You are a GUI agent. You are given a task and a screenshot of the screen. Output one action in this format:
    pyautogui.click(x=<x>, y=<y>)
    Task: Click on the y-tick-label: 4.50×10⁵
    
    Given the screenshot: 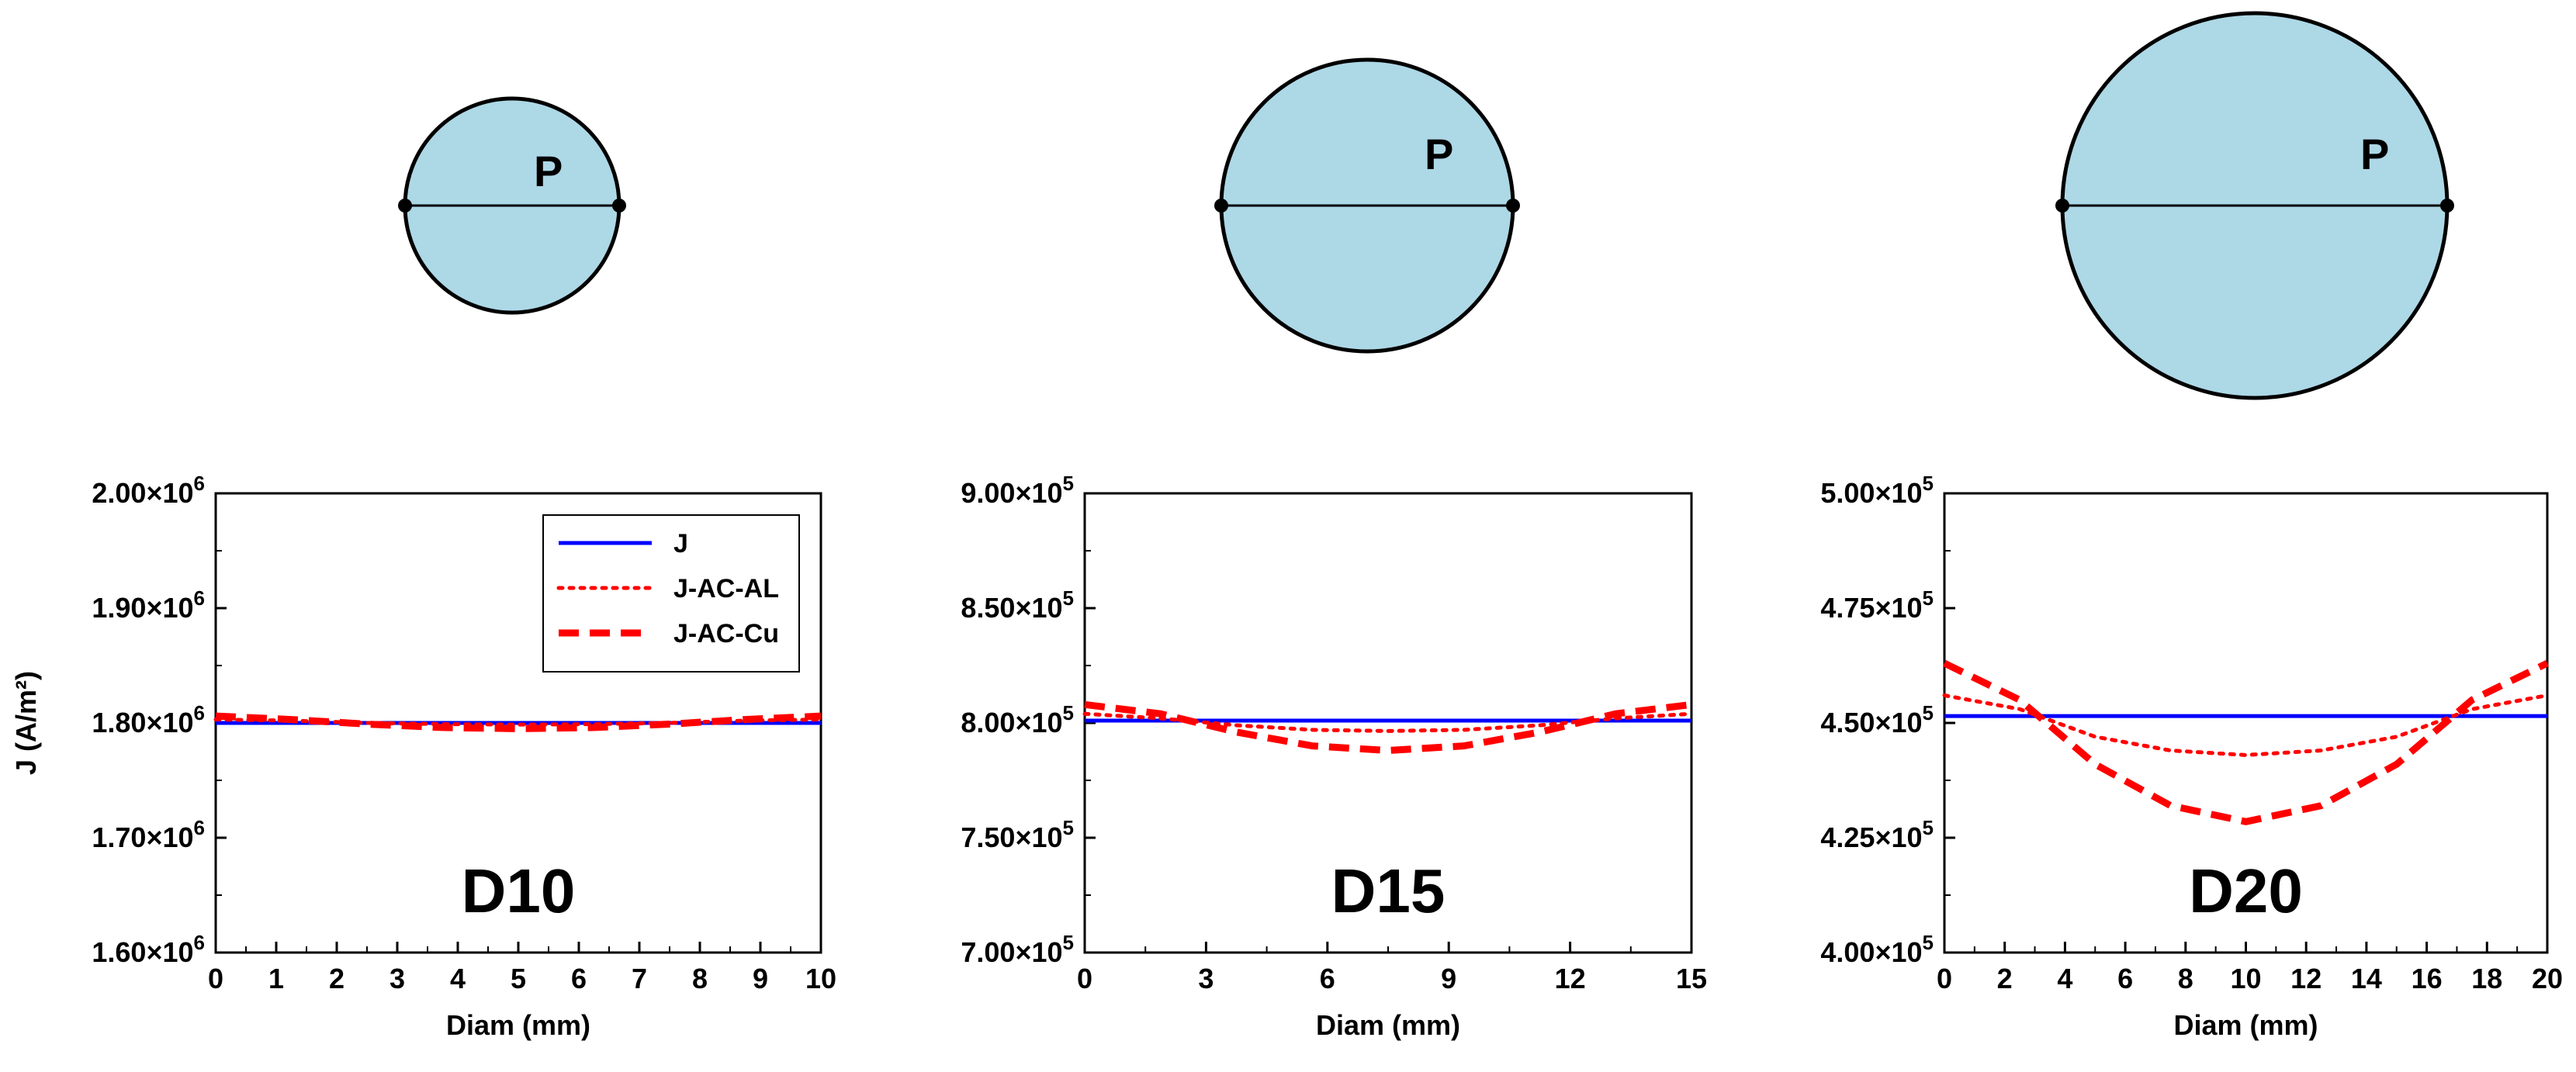 What is the action you would take?
    pyautogui.click(x=1877, y=719)
    